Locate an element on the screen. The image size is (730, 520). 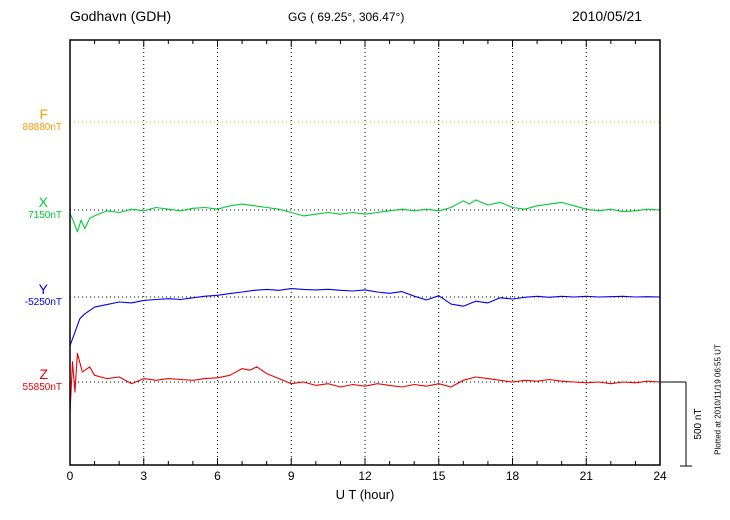
x-axis-tick-labels: 0 3 6 9 12 15 18 21 24 is located at coordinates (365, 476).